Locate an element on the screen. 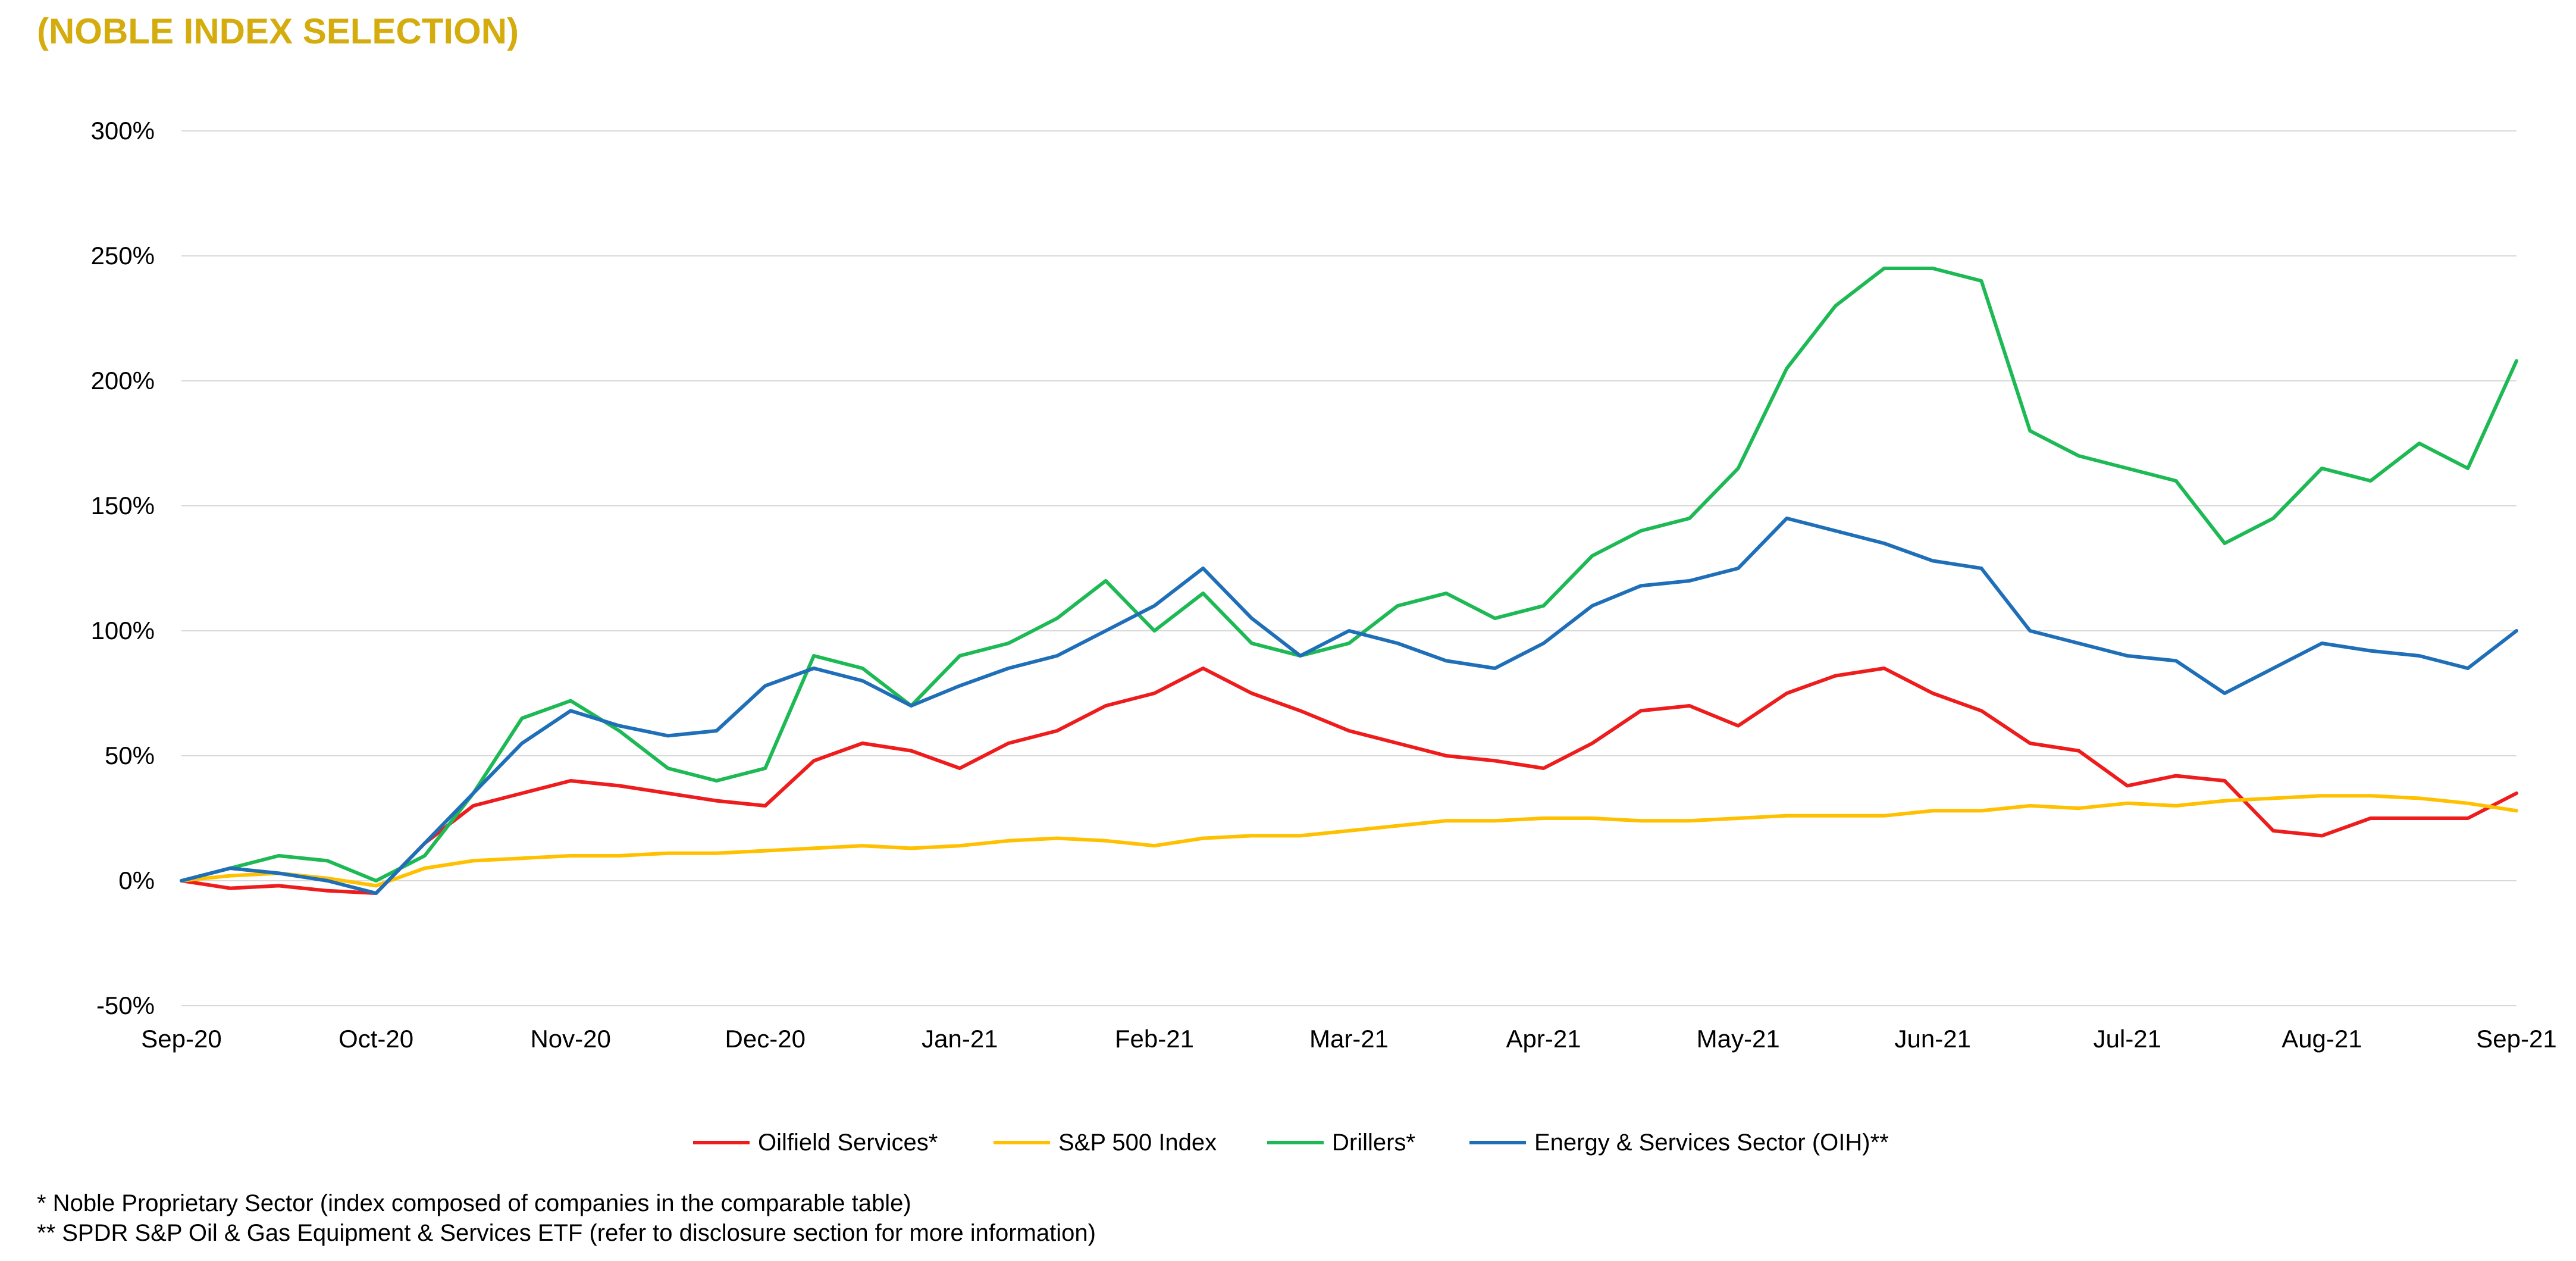 Image resolution: width=2576 pixels, height=1261 pixels. legend-item: S&P 500 Index is located at coordinates (1106, 1142).